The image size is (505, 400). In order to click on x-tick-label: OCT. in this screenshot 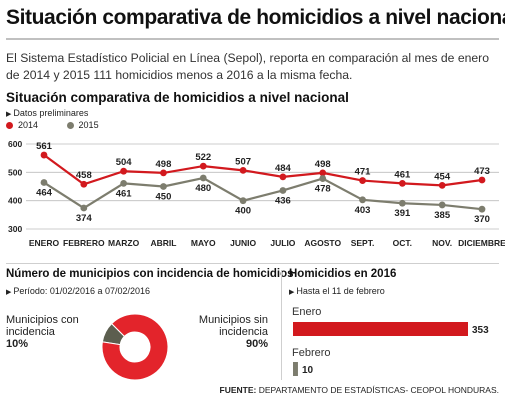, I will do `click(402, 243)`.